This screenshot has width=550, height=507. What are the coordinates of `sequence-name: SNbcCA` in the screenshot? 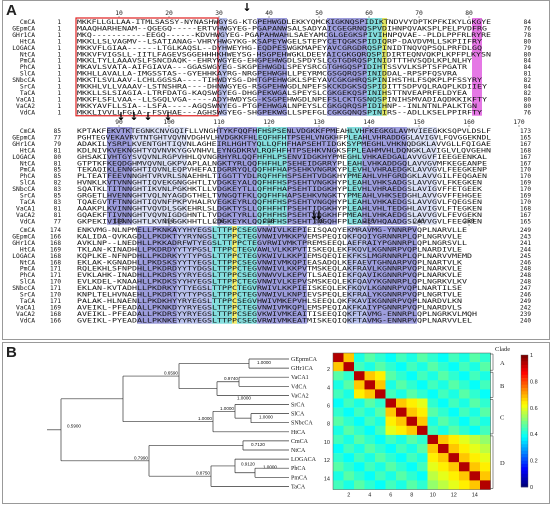 It's located at (23, 80).